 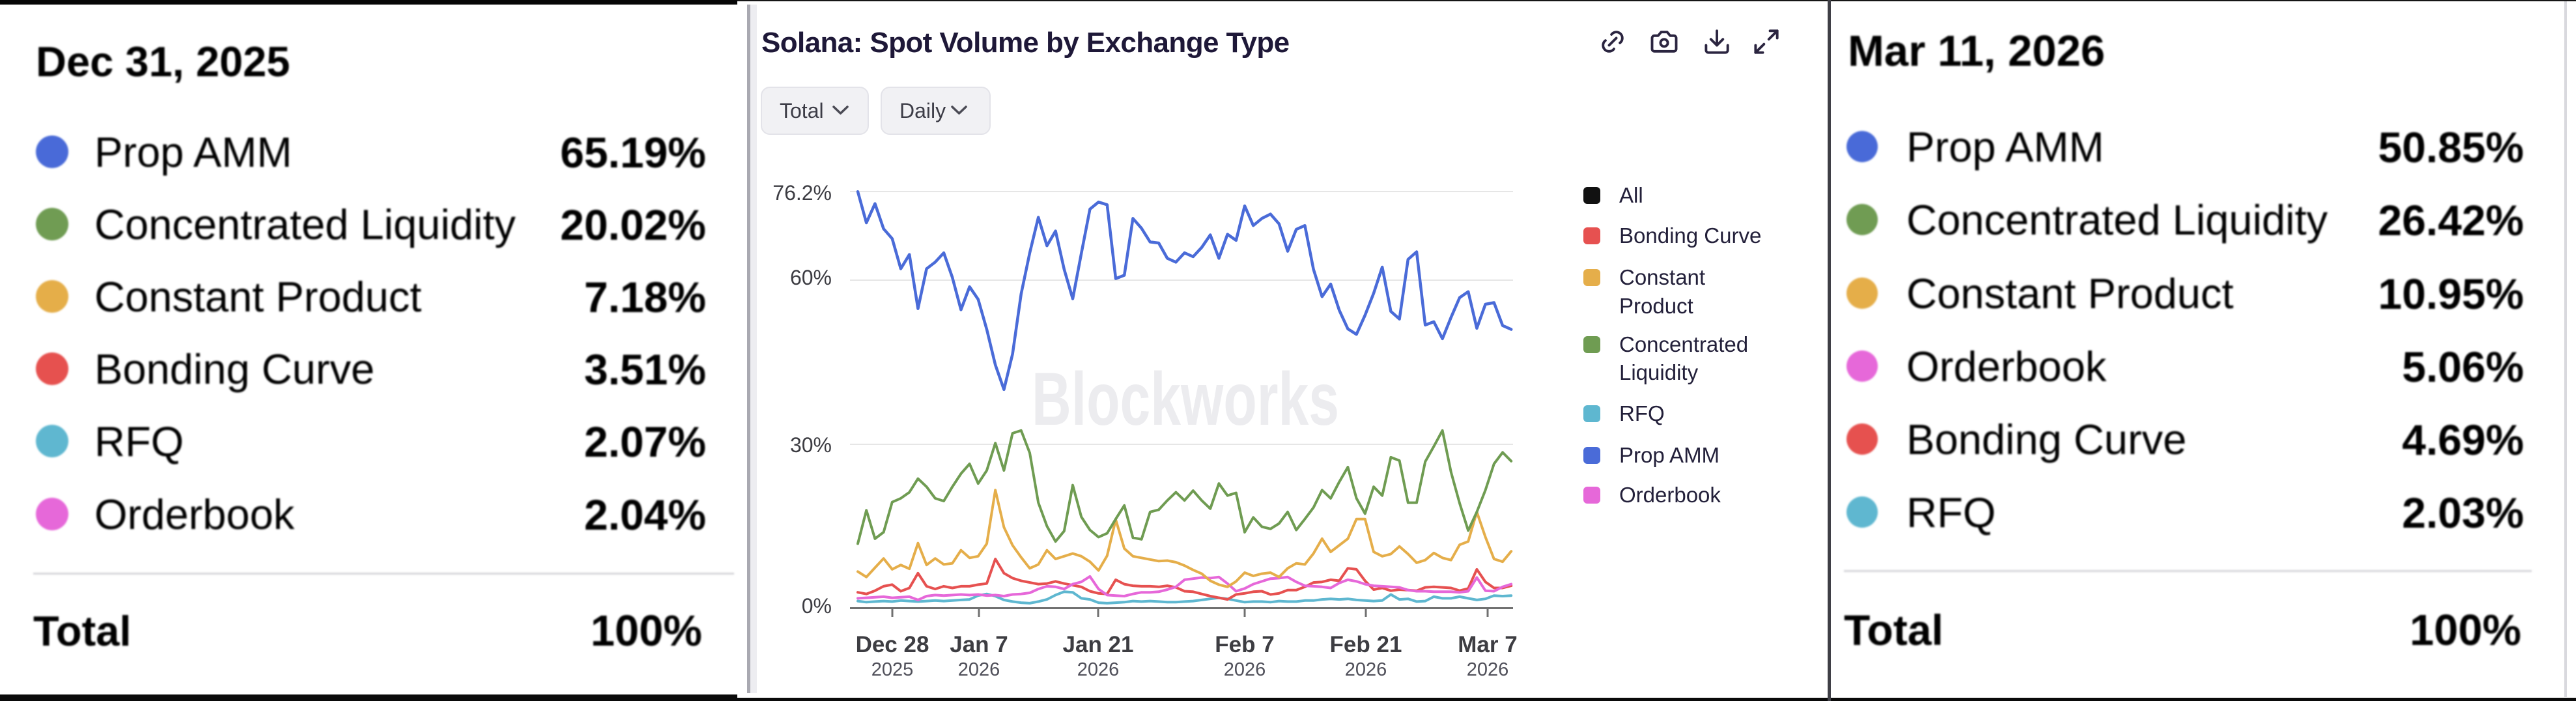 I want to click on svg-text: 2025, so click(x=892, y=669).